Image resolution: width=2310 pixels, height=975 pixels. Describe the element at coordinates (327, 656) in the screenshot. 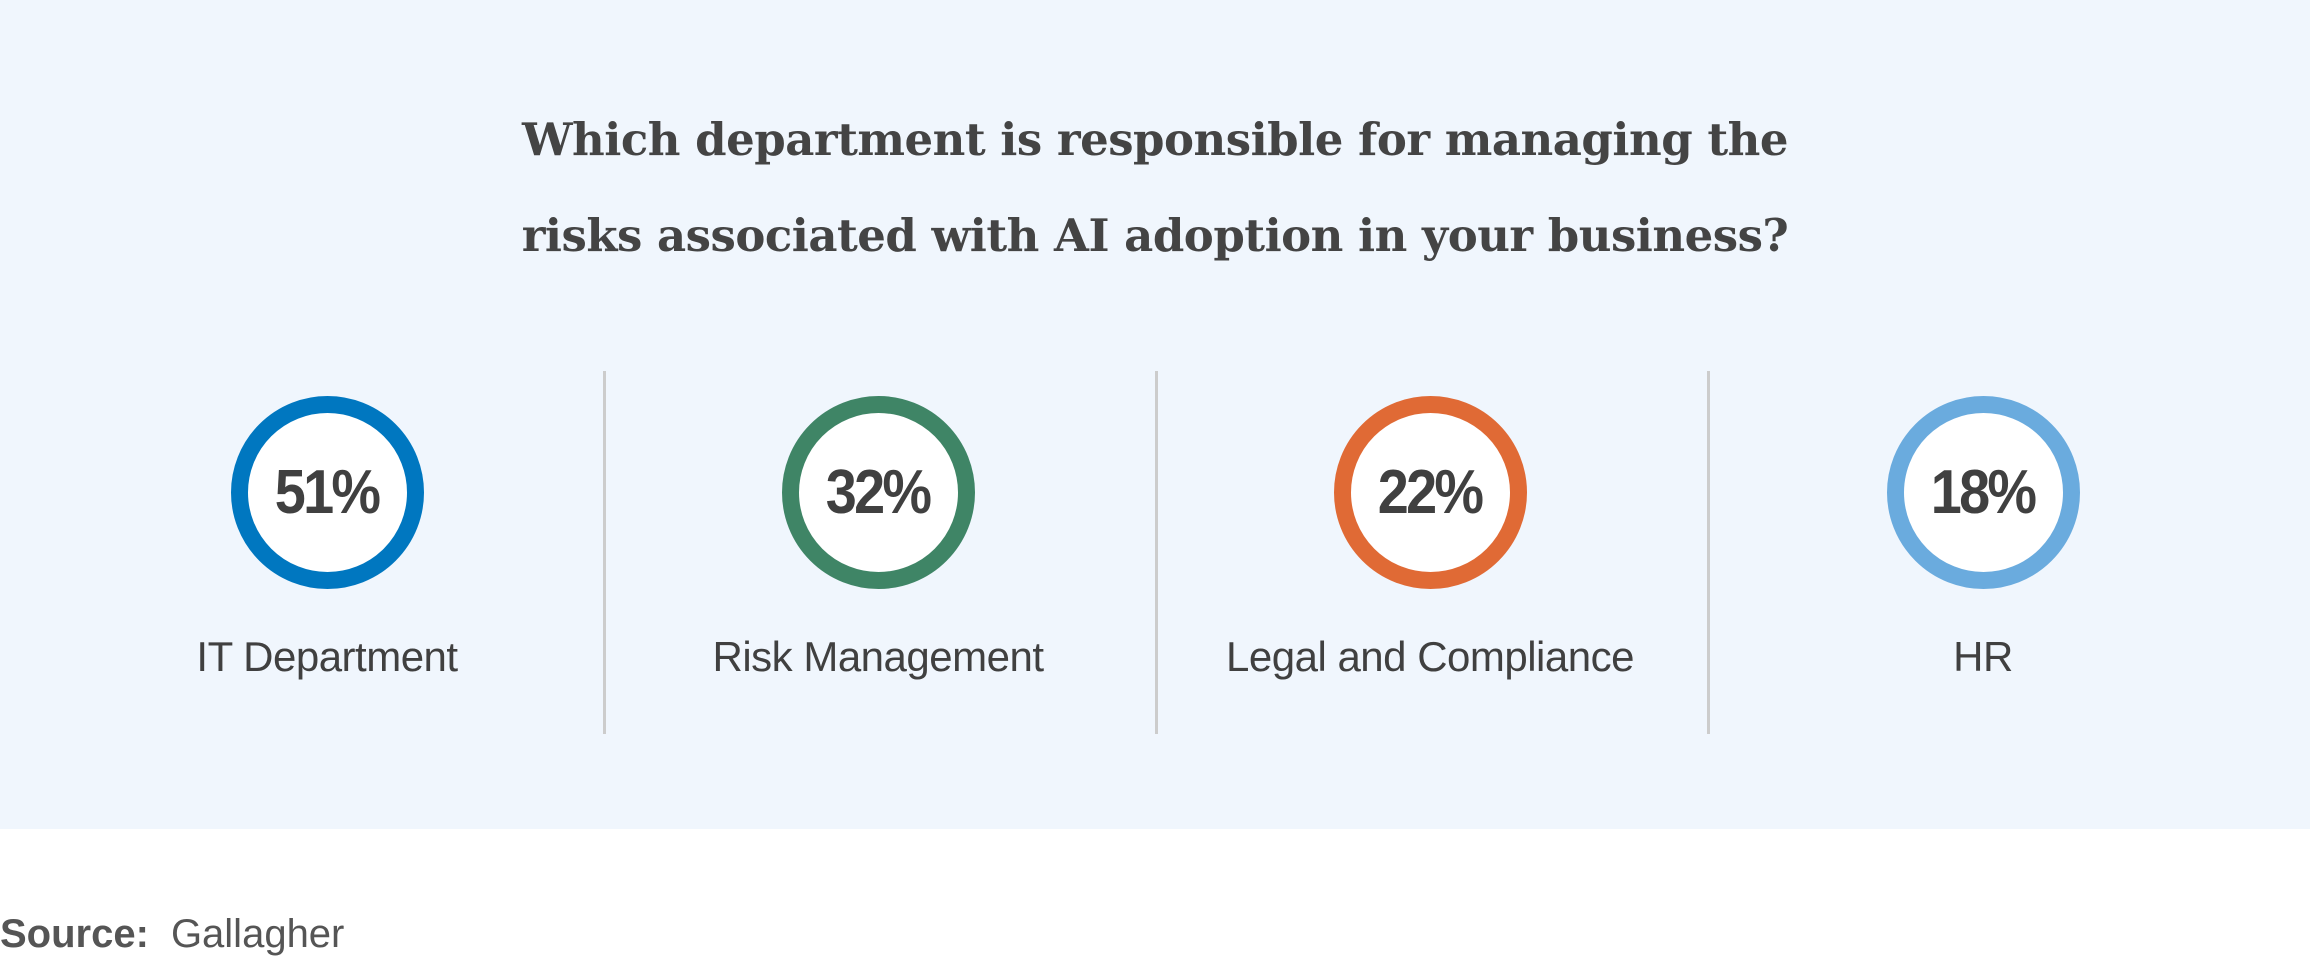

I see `stat-label: IT Department` at that location.